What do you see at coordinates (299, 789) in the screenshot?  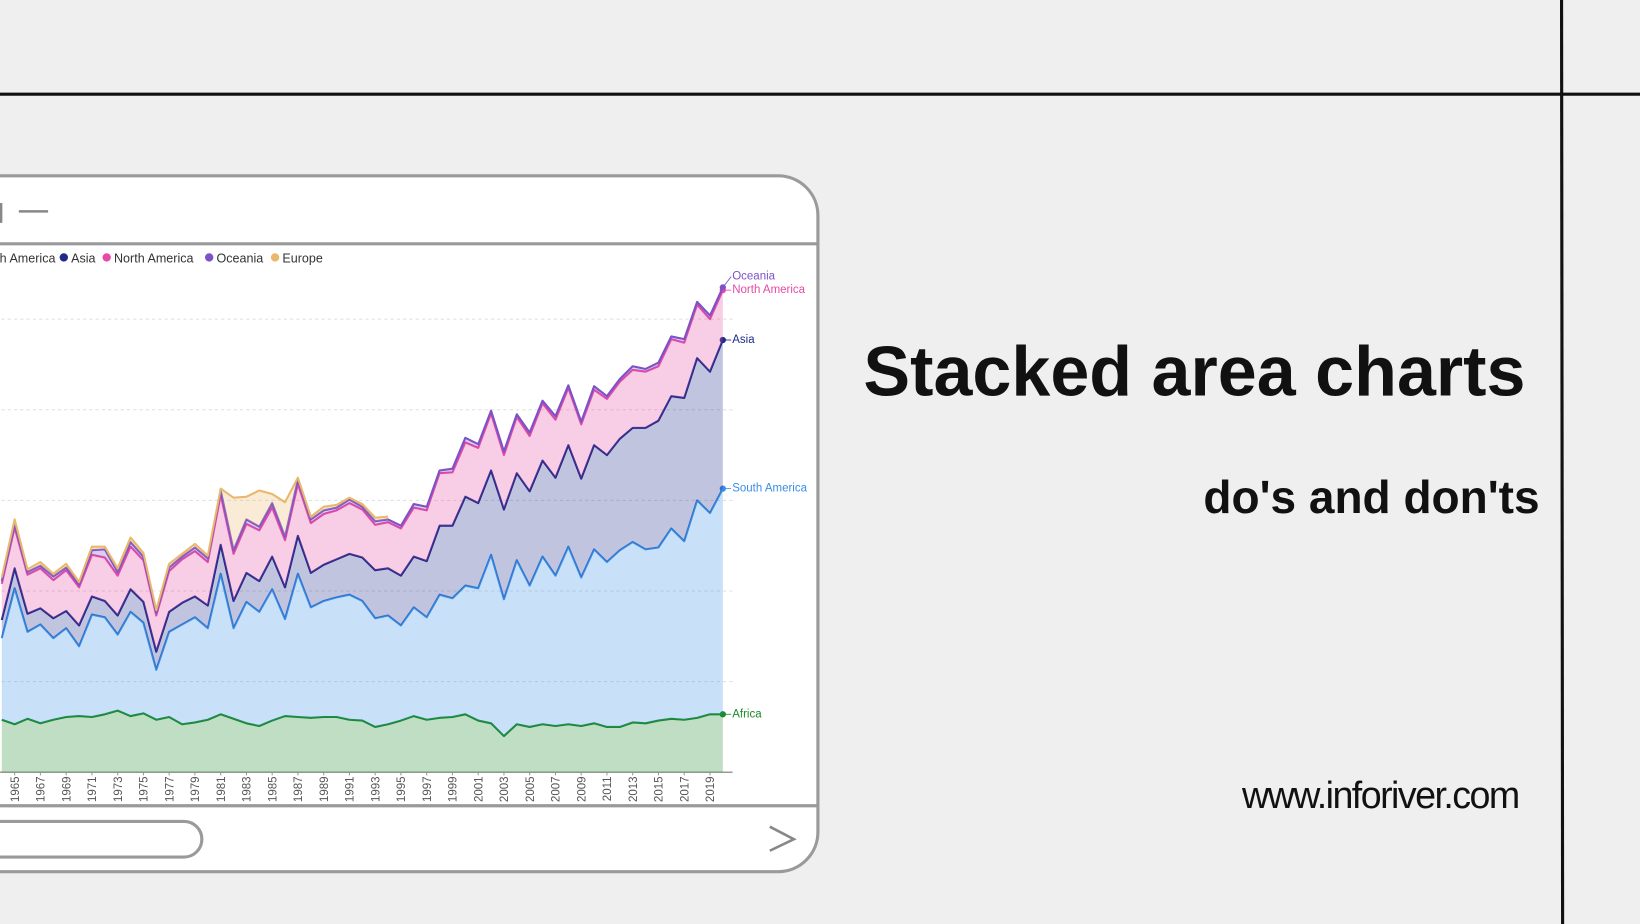 I see `x-tick-label: 1987` at bounding box center [299, 789].